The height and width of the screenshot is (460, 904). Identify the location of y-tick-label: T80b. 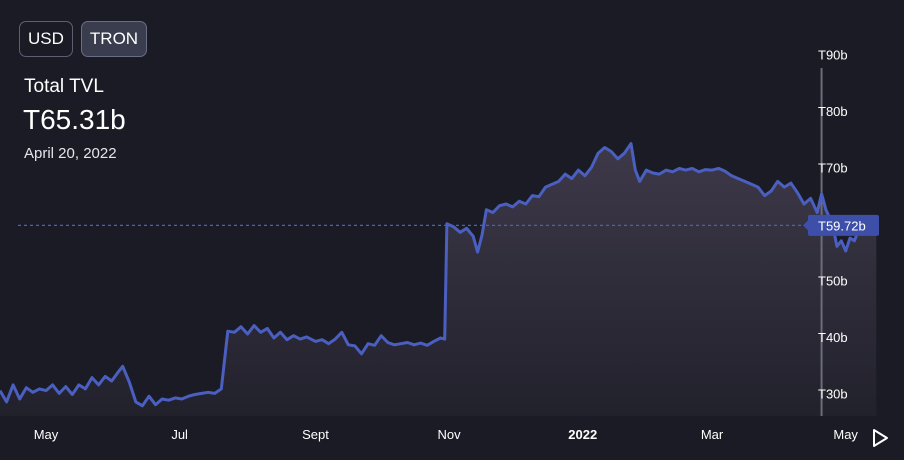
(833, 111).